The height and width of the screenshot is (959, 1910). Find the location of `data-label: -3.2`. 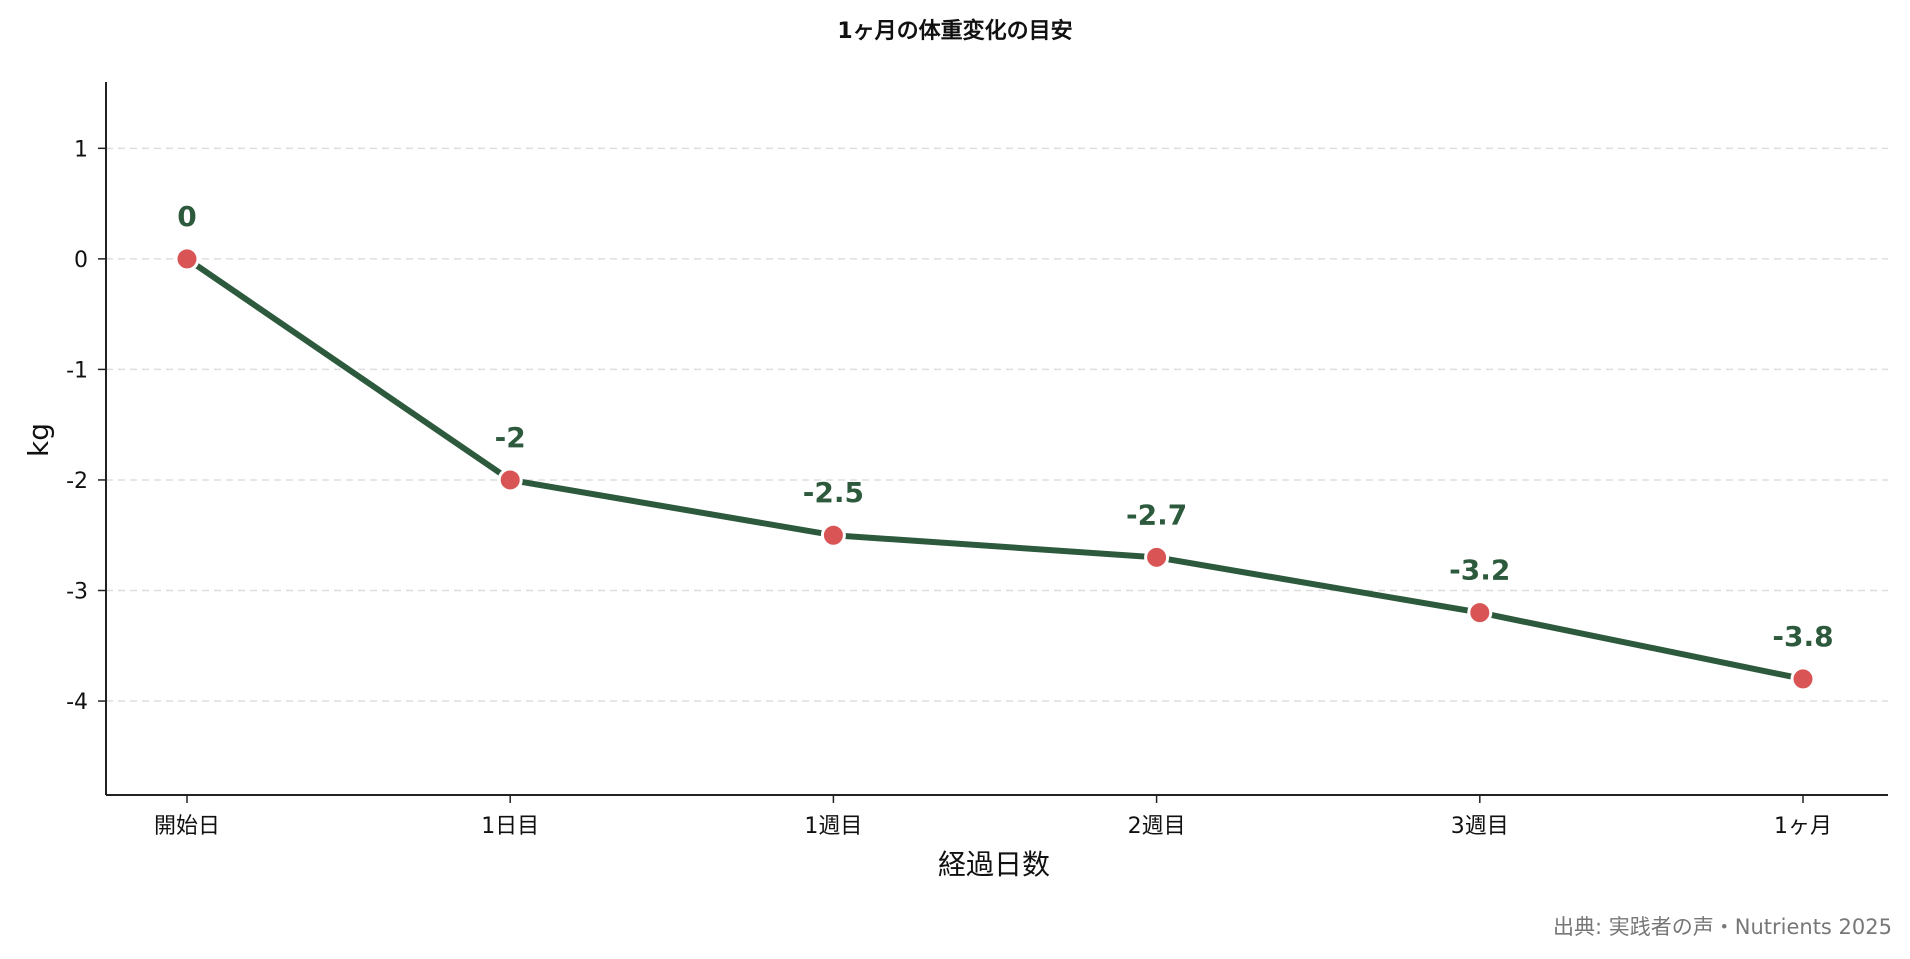

data-label: -3.2 is located at coordinates (1479, 570).